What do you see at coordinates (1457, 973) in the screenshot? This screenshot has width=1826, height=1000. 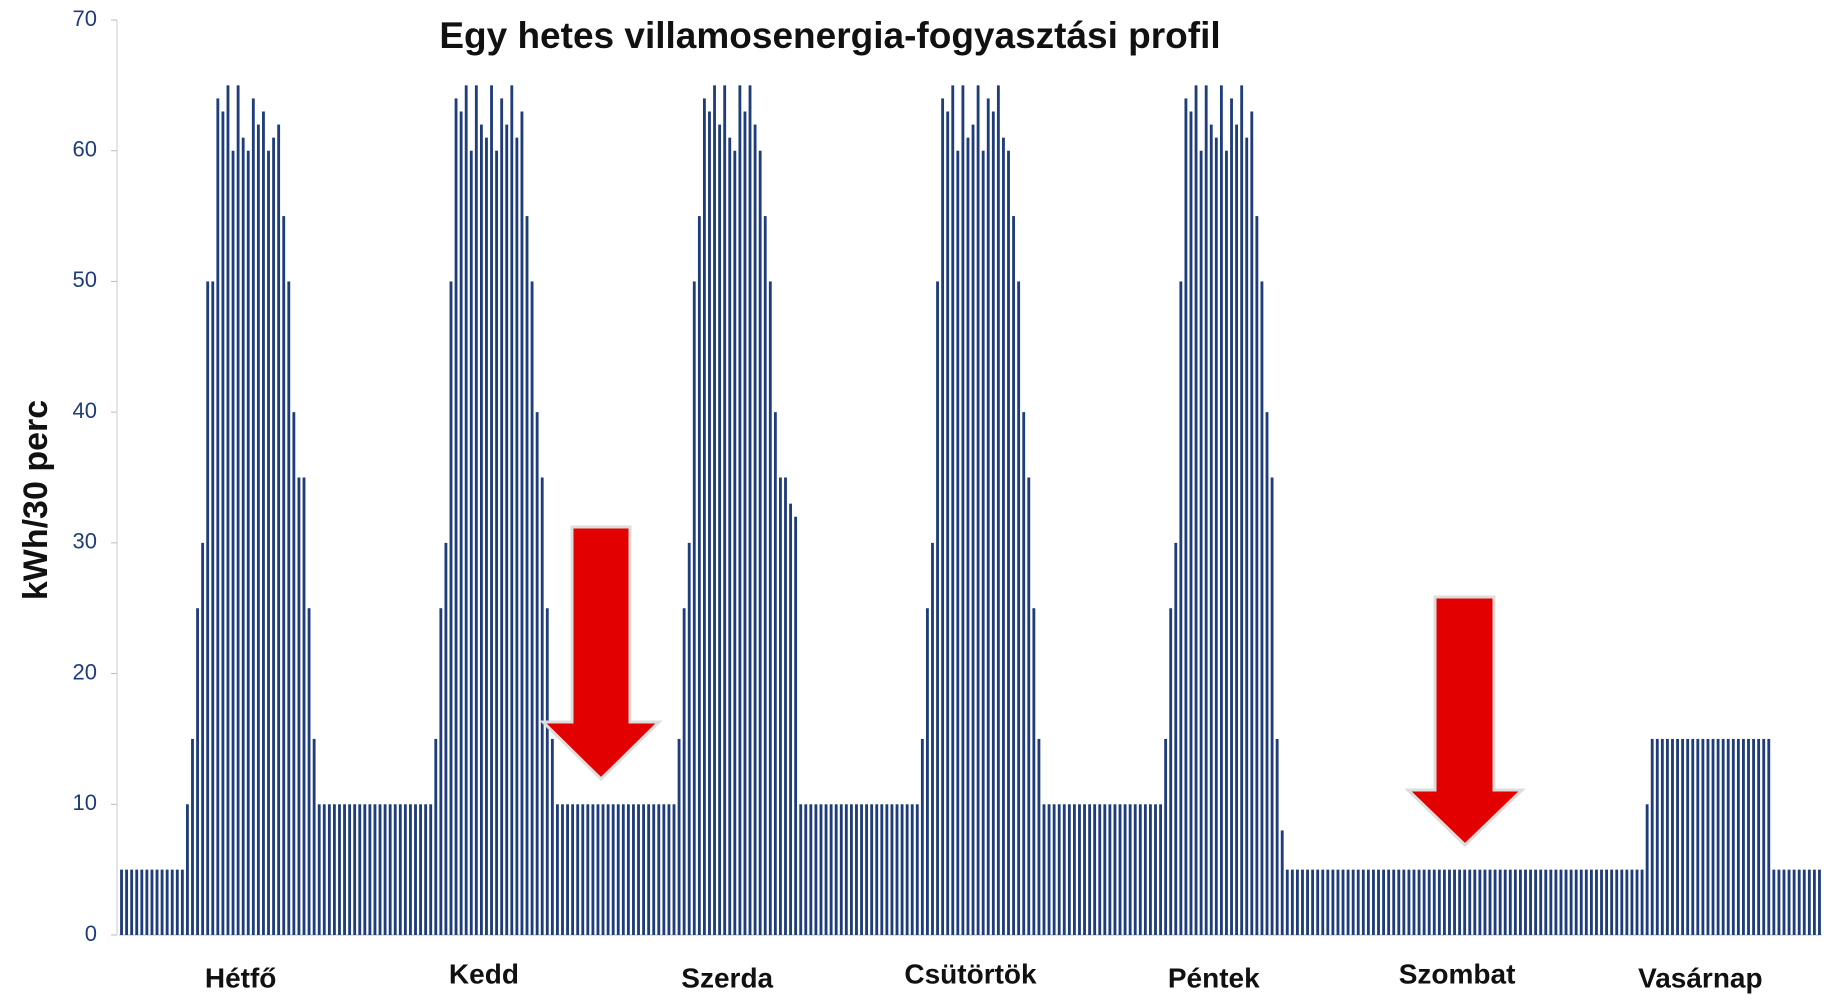 I see `x-tick-label: Szombat` at bounding box center [1457, 973].